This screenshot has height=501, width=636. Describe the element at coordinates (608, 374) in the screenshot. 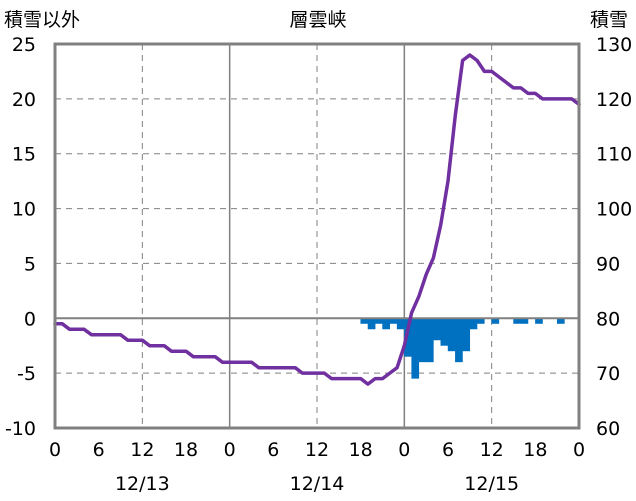

I see `right-tick-label: 70` at that location.